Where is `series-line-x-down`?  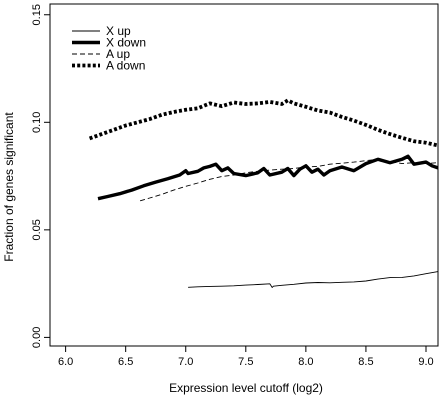
series-line-x-down is located at coordinates (268, 177).